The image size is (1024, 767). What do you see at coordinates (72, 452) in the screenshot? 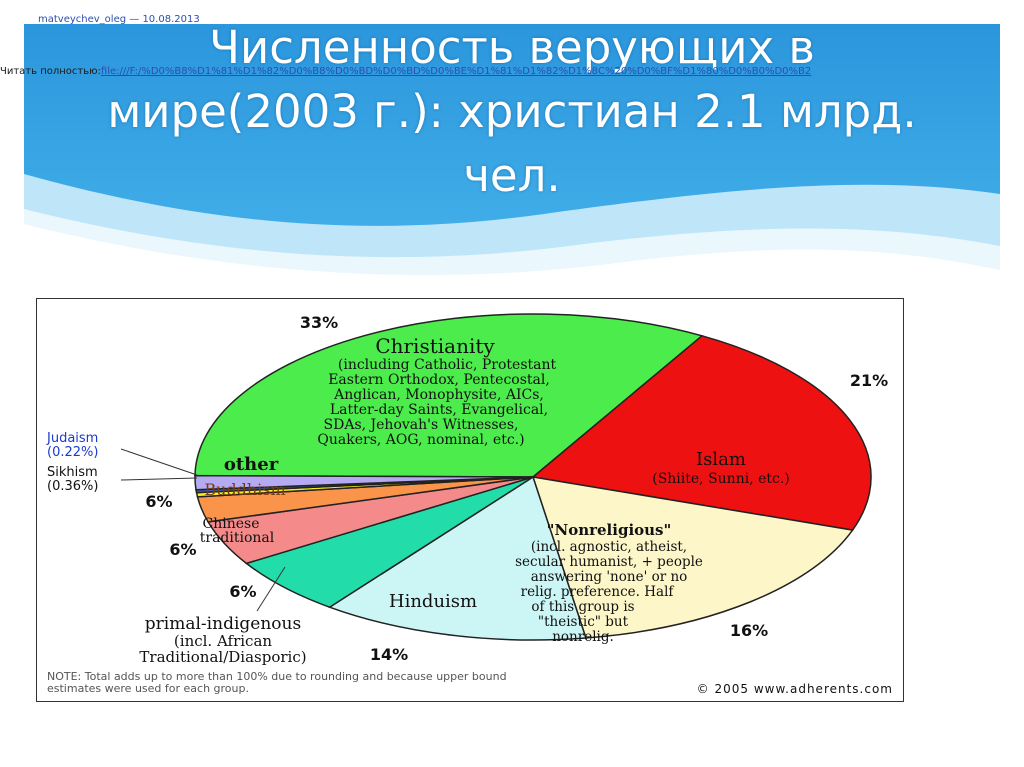
I see `pct-judaism: (0.22%)` at bounding box center [72, 452].